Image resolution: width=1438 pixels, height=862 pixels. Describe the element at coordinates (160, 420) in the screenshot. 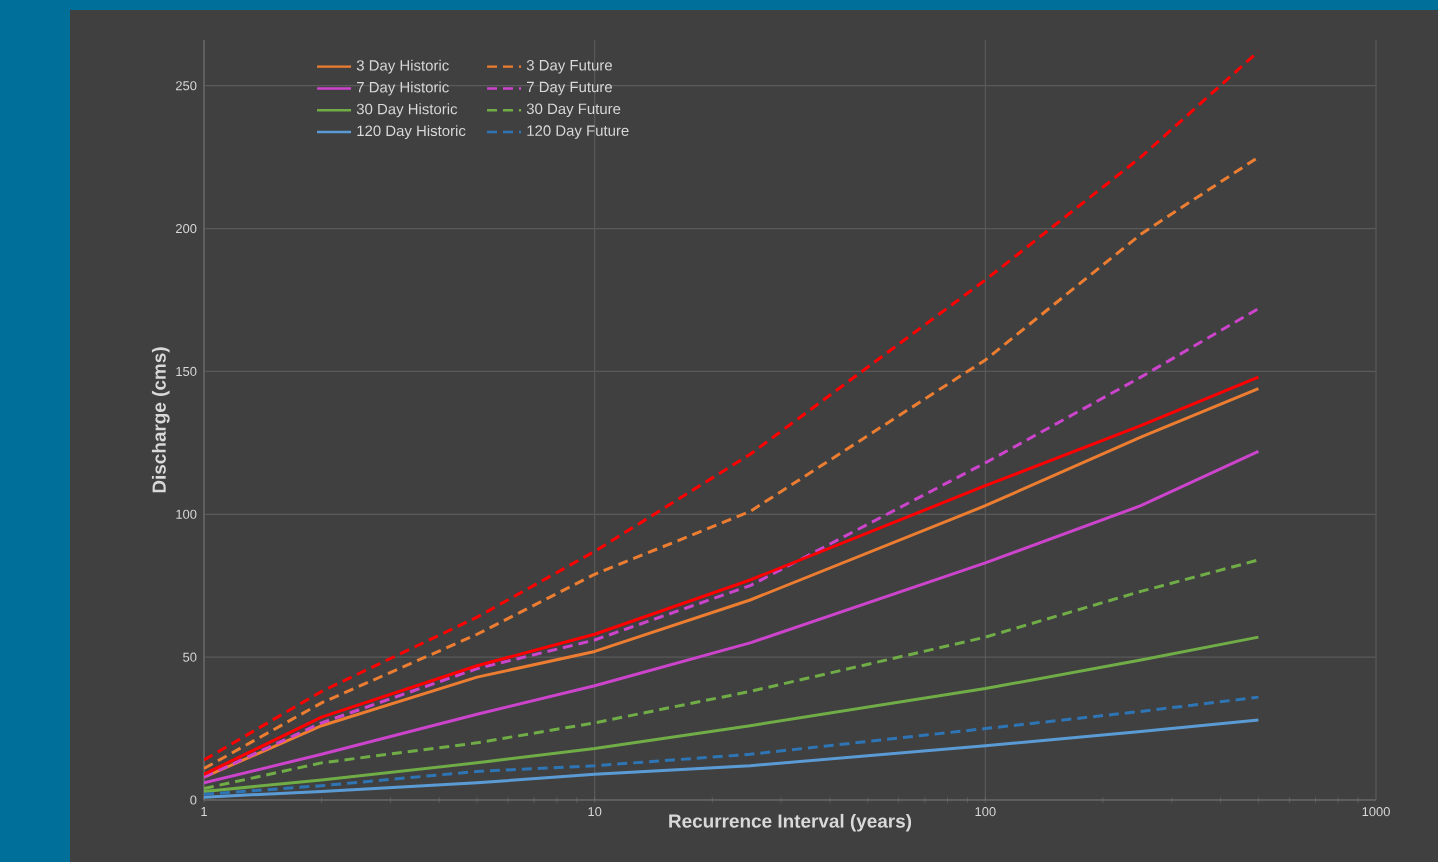

I see `y-axis-title: Discharge (cms)` at that location.